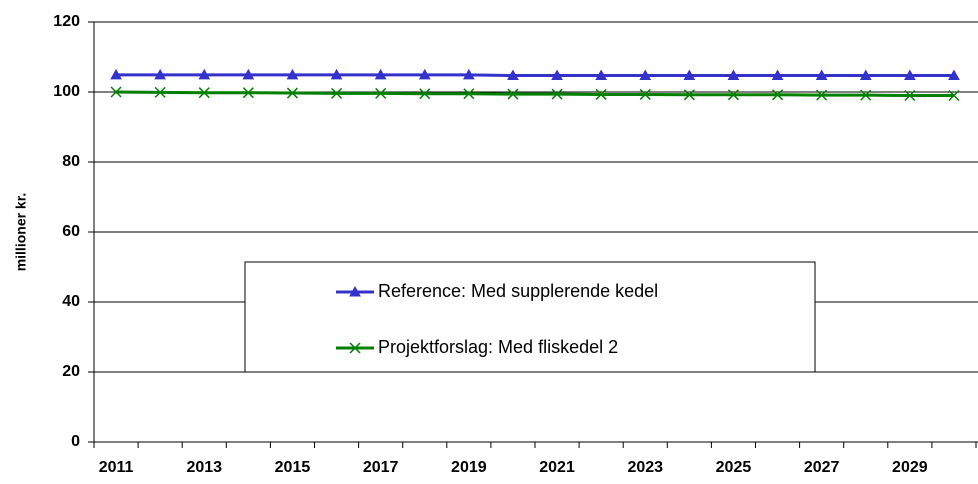  I want to click on x-tick-label: 2027, so click(822, 467).